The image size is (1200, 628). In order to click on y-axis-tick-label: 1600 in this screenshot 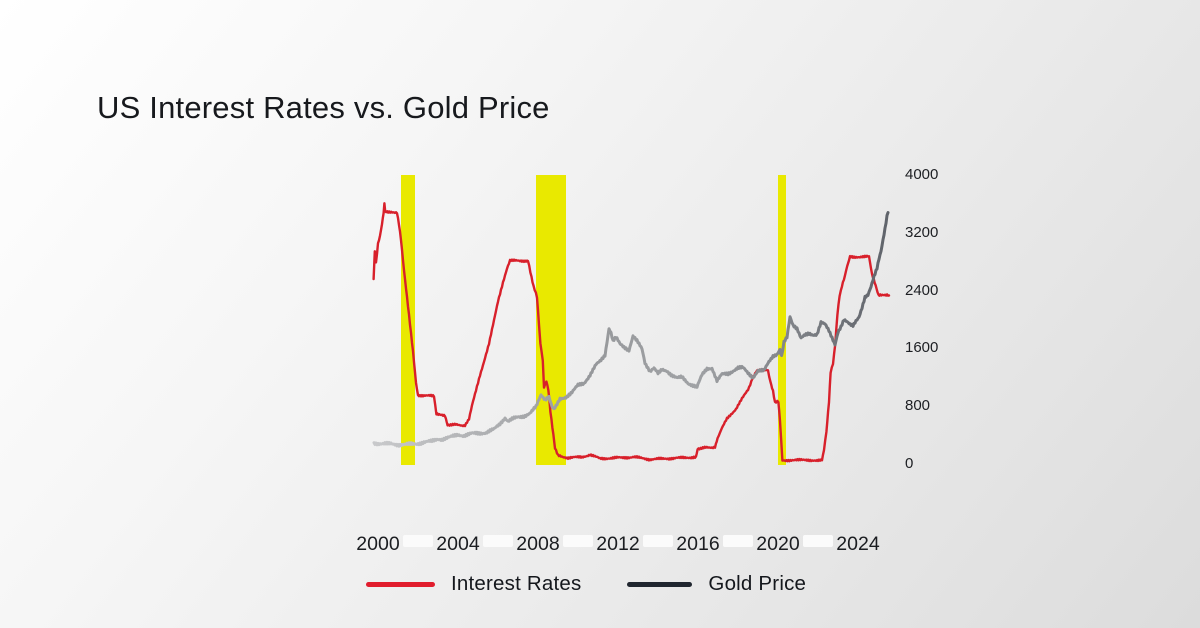, I will do `click(922, 348)`.